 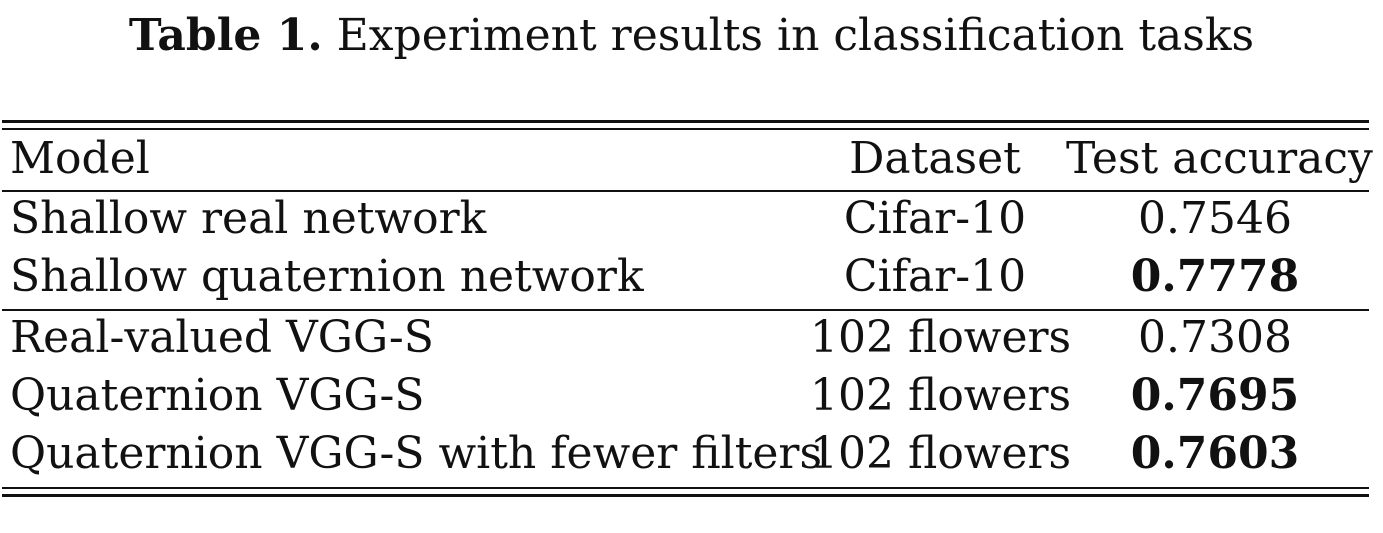 What do you see at coordinates (685, 310) in the screenshot?
I see `group-rule` at bounding box center [685, 310].